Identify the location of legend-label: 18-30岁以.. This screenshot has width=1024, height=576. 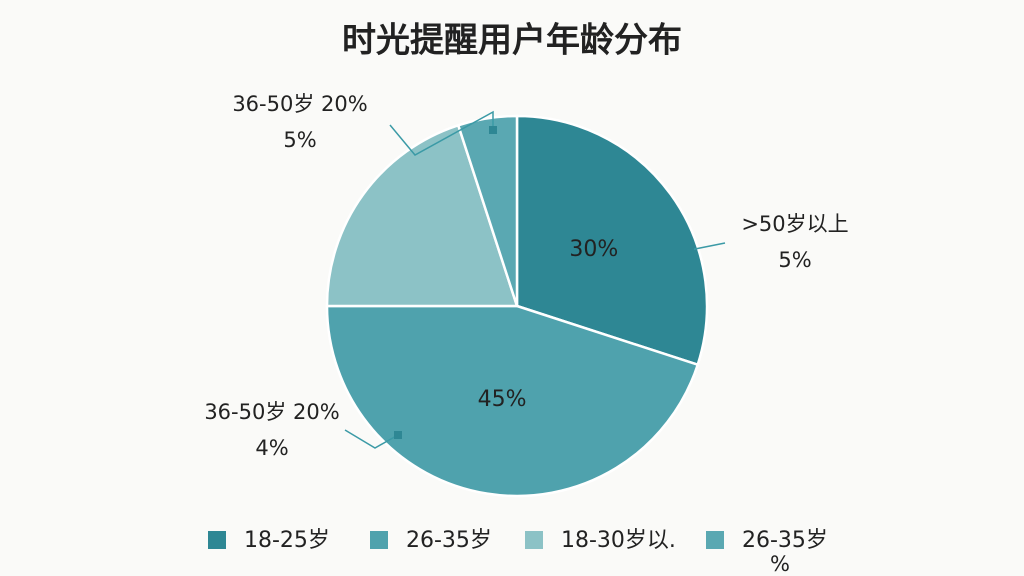
(618, 540).